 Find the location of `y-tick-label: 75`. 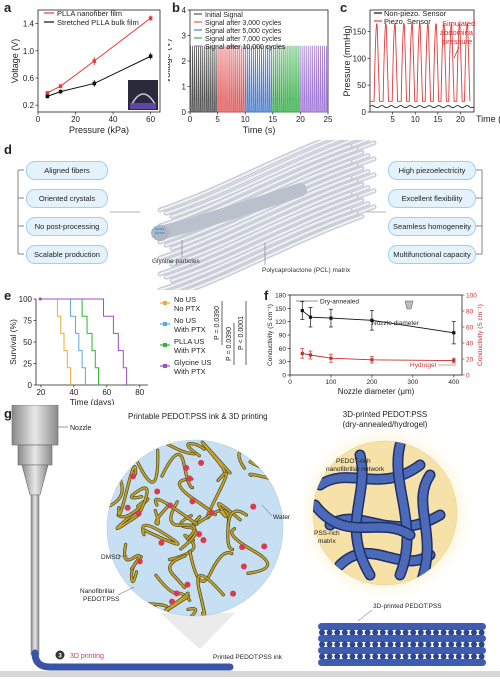

y-tick-label: 75 is located at coordinates (27, 321).